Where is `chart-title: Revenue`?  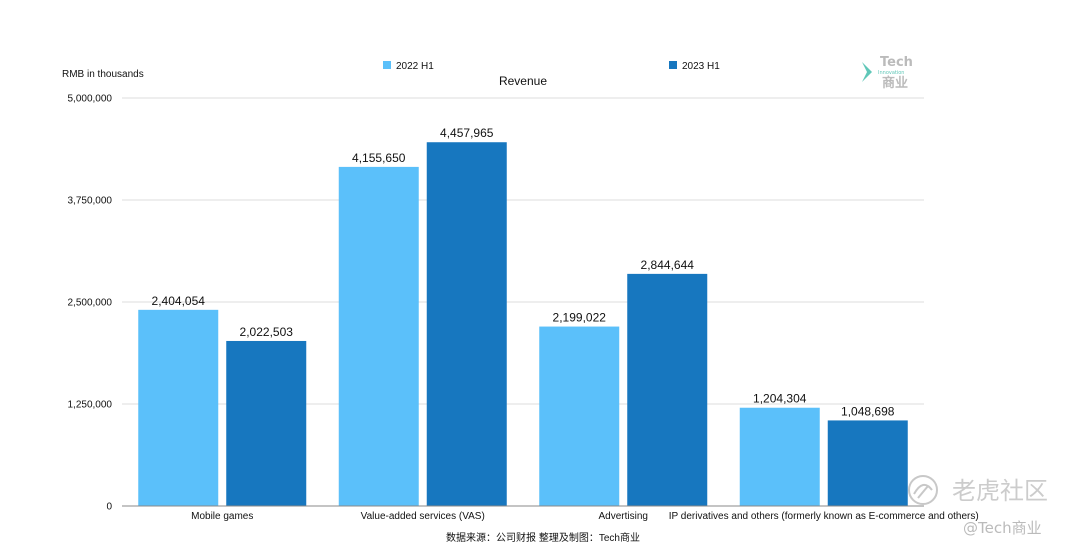 chart-title: Revenue is located at coordinates (523, 81).